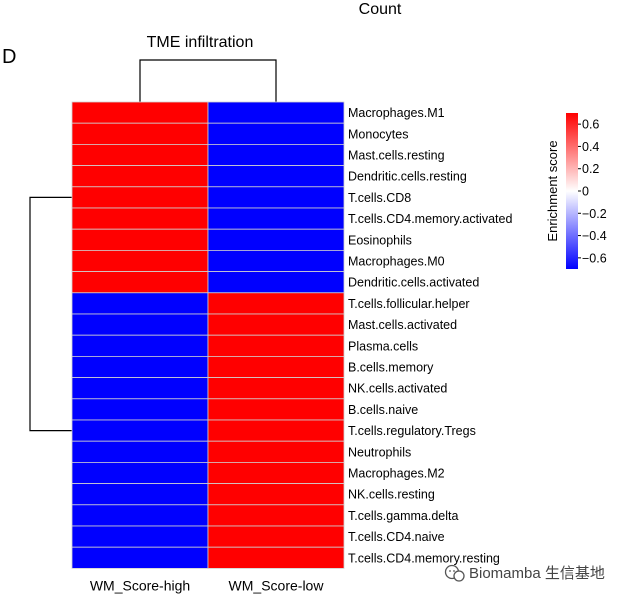  What do you see at coordinates (594, 258) in the screenshot?
I see `colorbar-tick-label: −0.6` at bounding box center [594, 258].